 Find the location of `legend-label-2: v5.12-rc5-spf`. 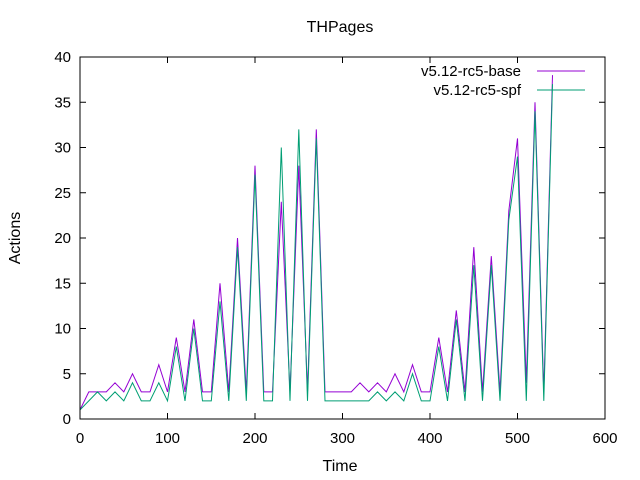

legend-label-2: v5.12-rc5-spf is located at coordinates (477, 90).